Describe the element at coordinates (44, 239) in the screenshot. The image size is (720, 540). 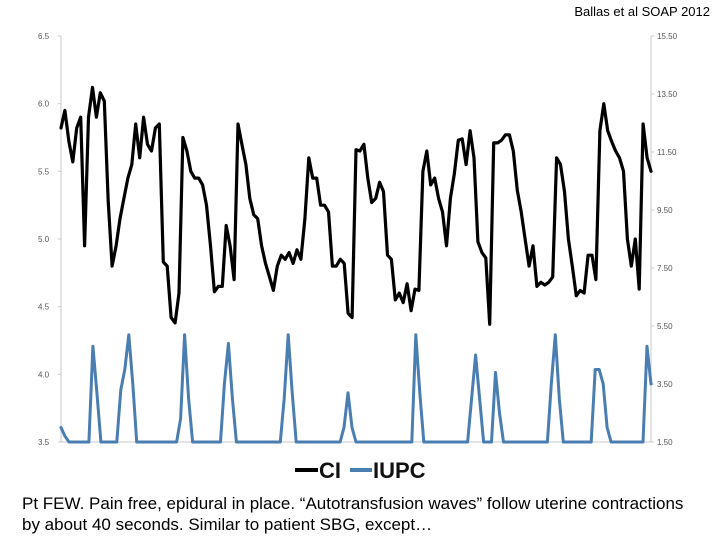
I see `left-tick-label: 5.0` at that location.